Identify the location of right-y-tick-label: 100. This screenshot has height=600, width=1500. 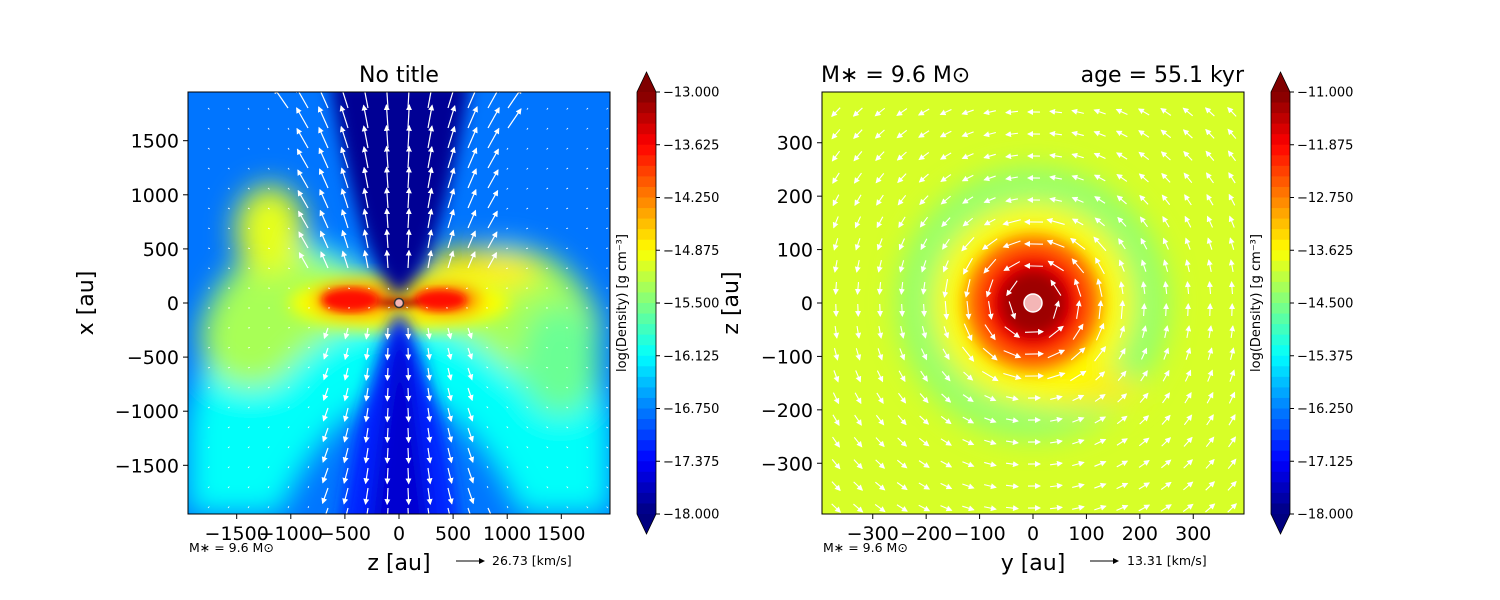
(795, 251).